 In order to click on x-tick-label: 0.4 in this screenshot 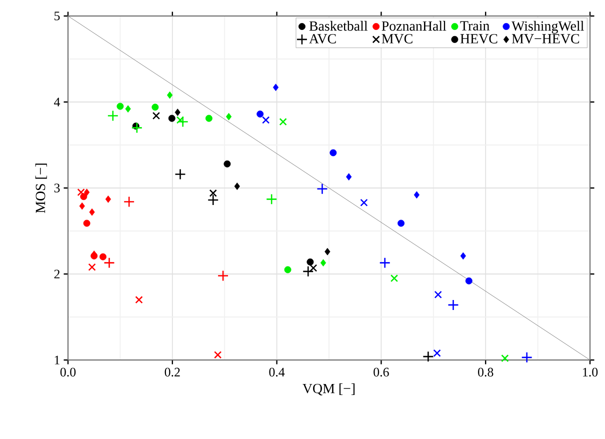, I will do `click(277, 372)`.